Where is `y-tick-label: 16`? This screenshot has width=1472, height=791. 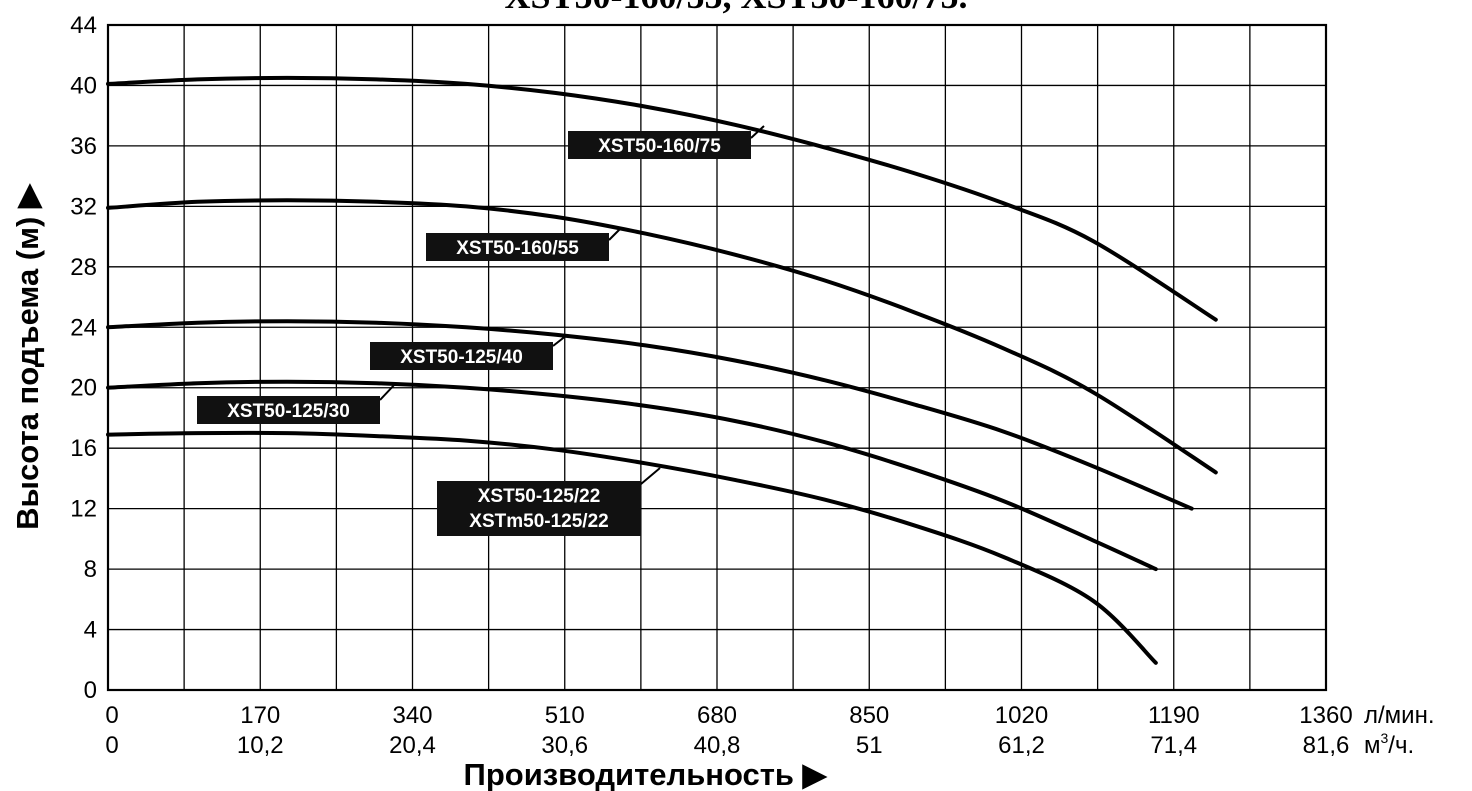
y-tick-label: 16 is located at coordinates (83, 448).